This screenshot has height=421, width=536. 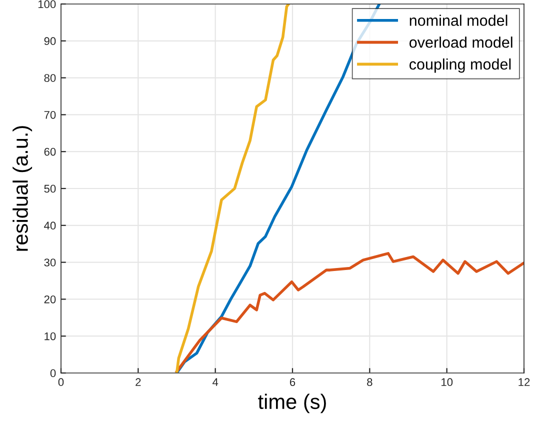 I want to click on x-tick-label: 2, so click(x=138, y=382).